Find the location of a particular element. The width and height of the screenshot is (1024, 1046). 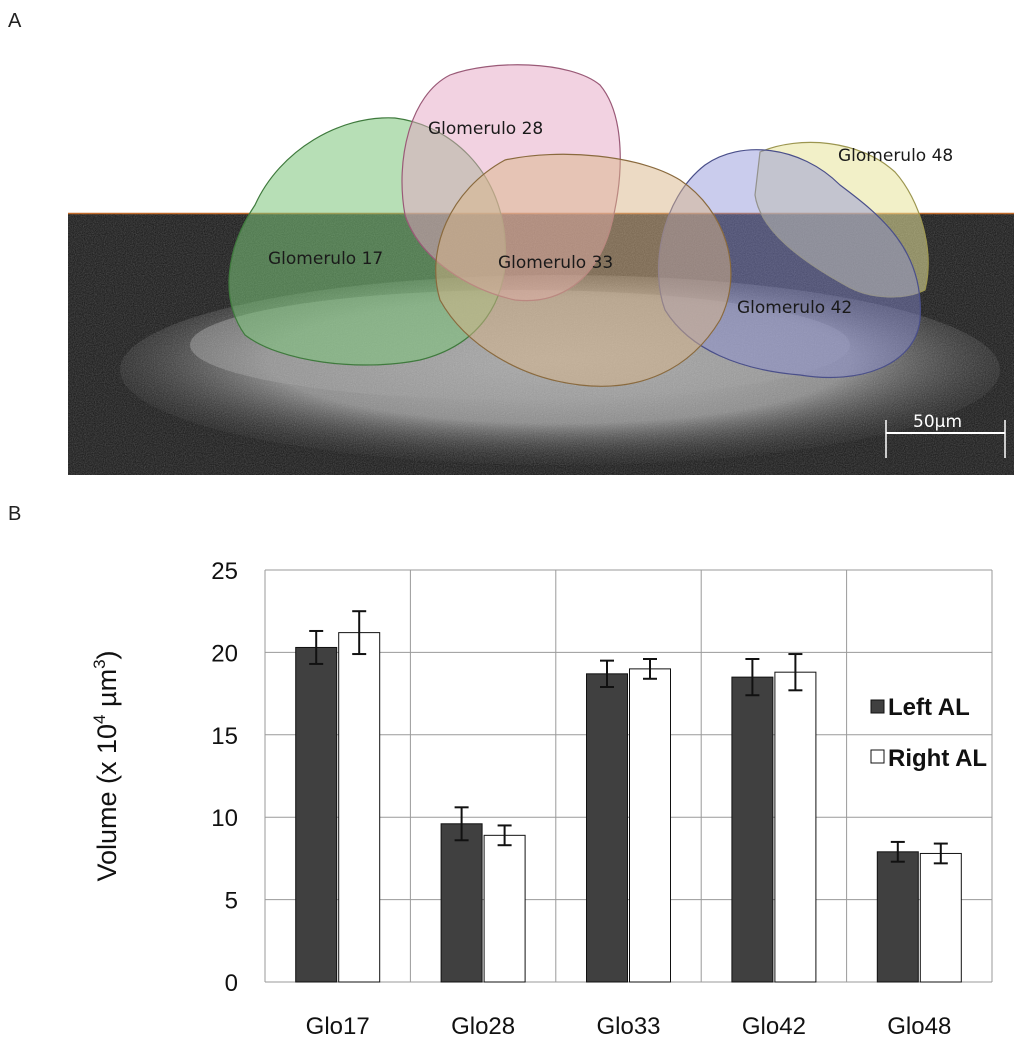

x-category-label: Glo48 is located at coordinates (919, 1026).